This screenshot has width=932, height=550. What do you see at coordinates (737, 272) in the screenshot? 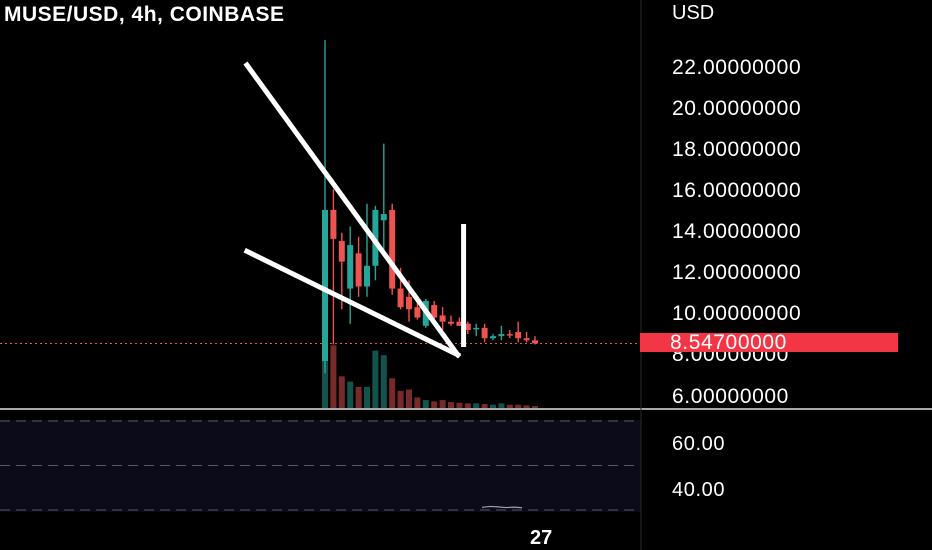
I see `price-tick: 12.00000000` at bounding box center [737, 272].